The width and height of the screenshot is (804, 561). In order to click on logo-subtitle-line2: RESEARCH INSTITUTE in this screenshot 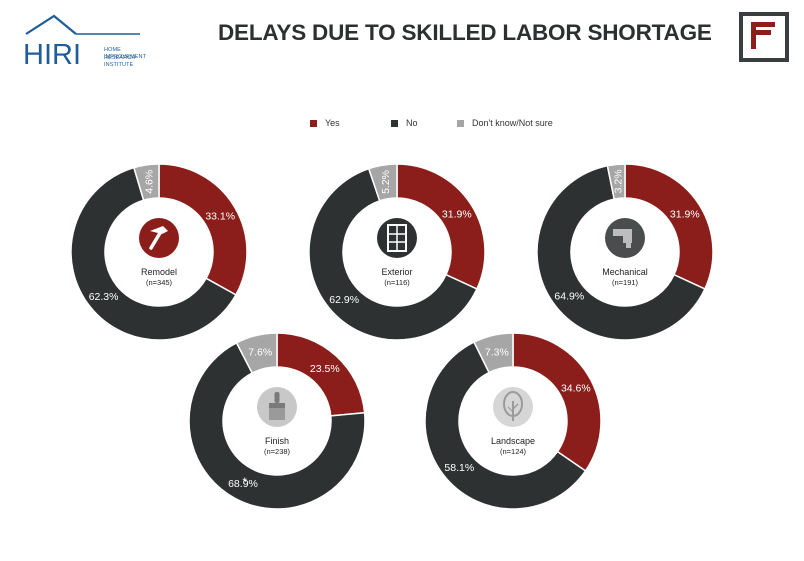, I will do `click(120, 61)`.